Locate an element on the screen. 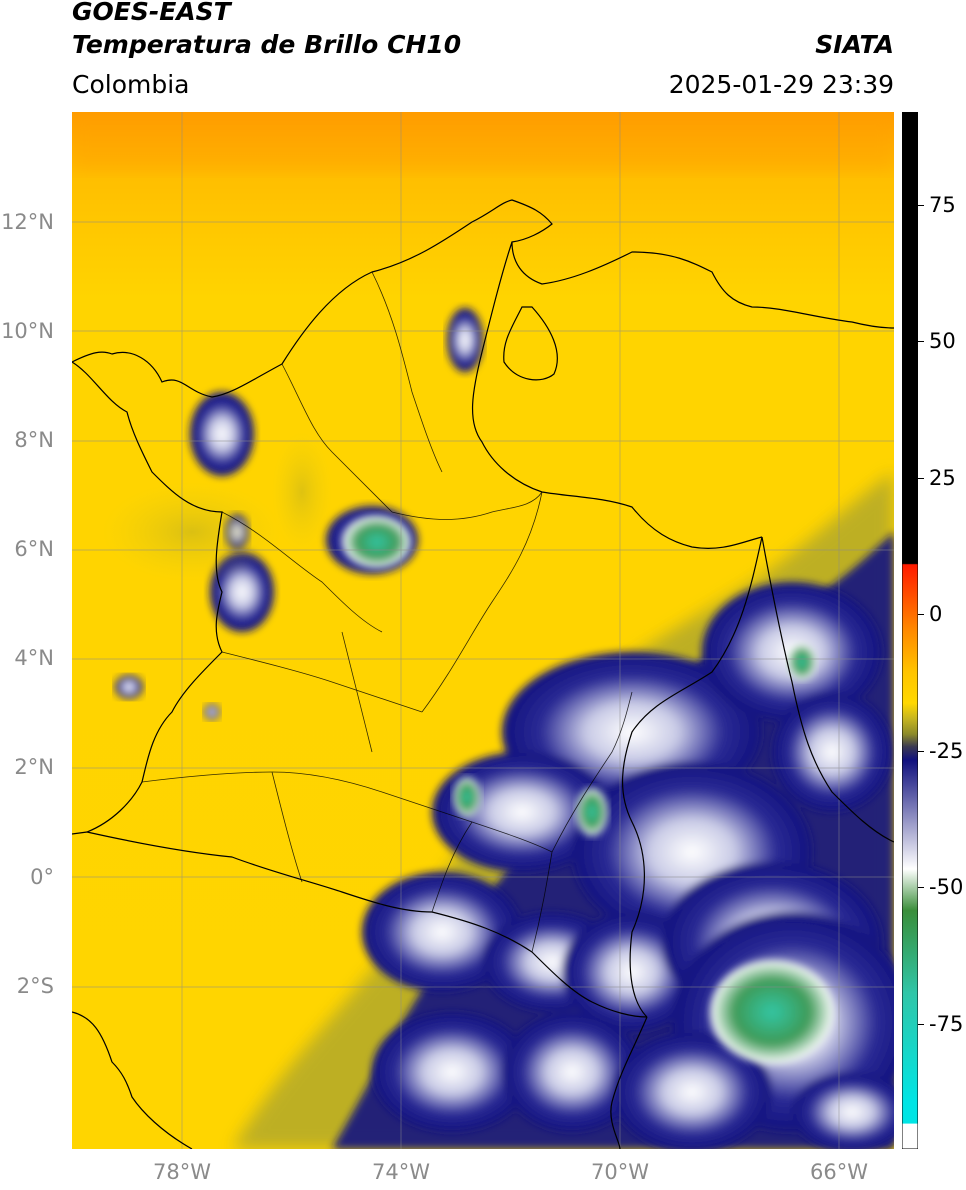  lat-label-10n: 10°N is located at coordinates (27, 331).